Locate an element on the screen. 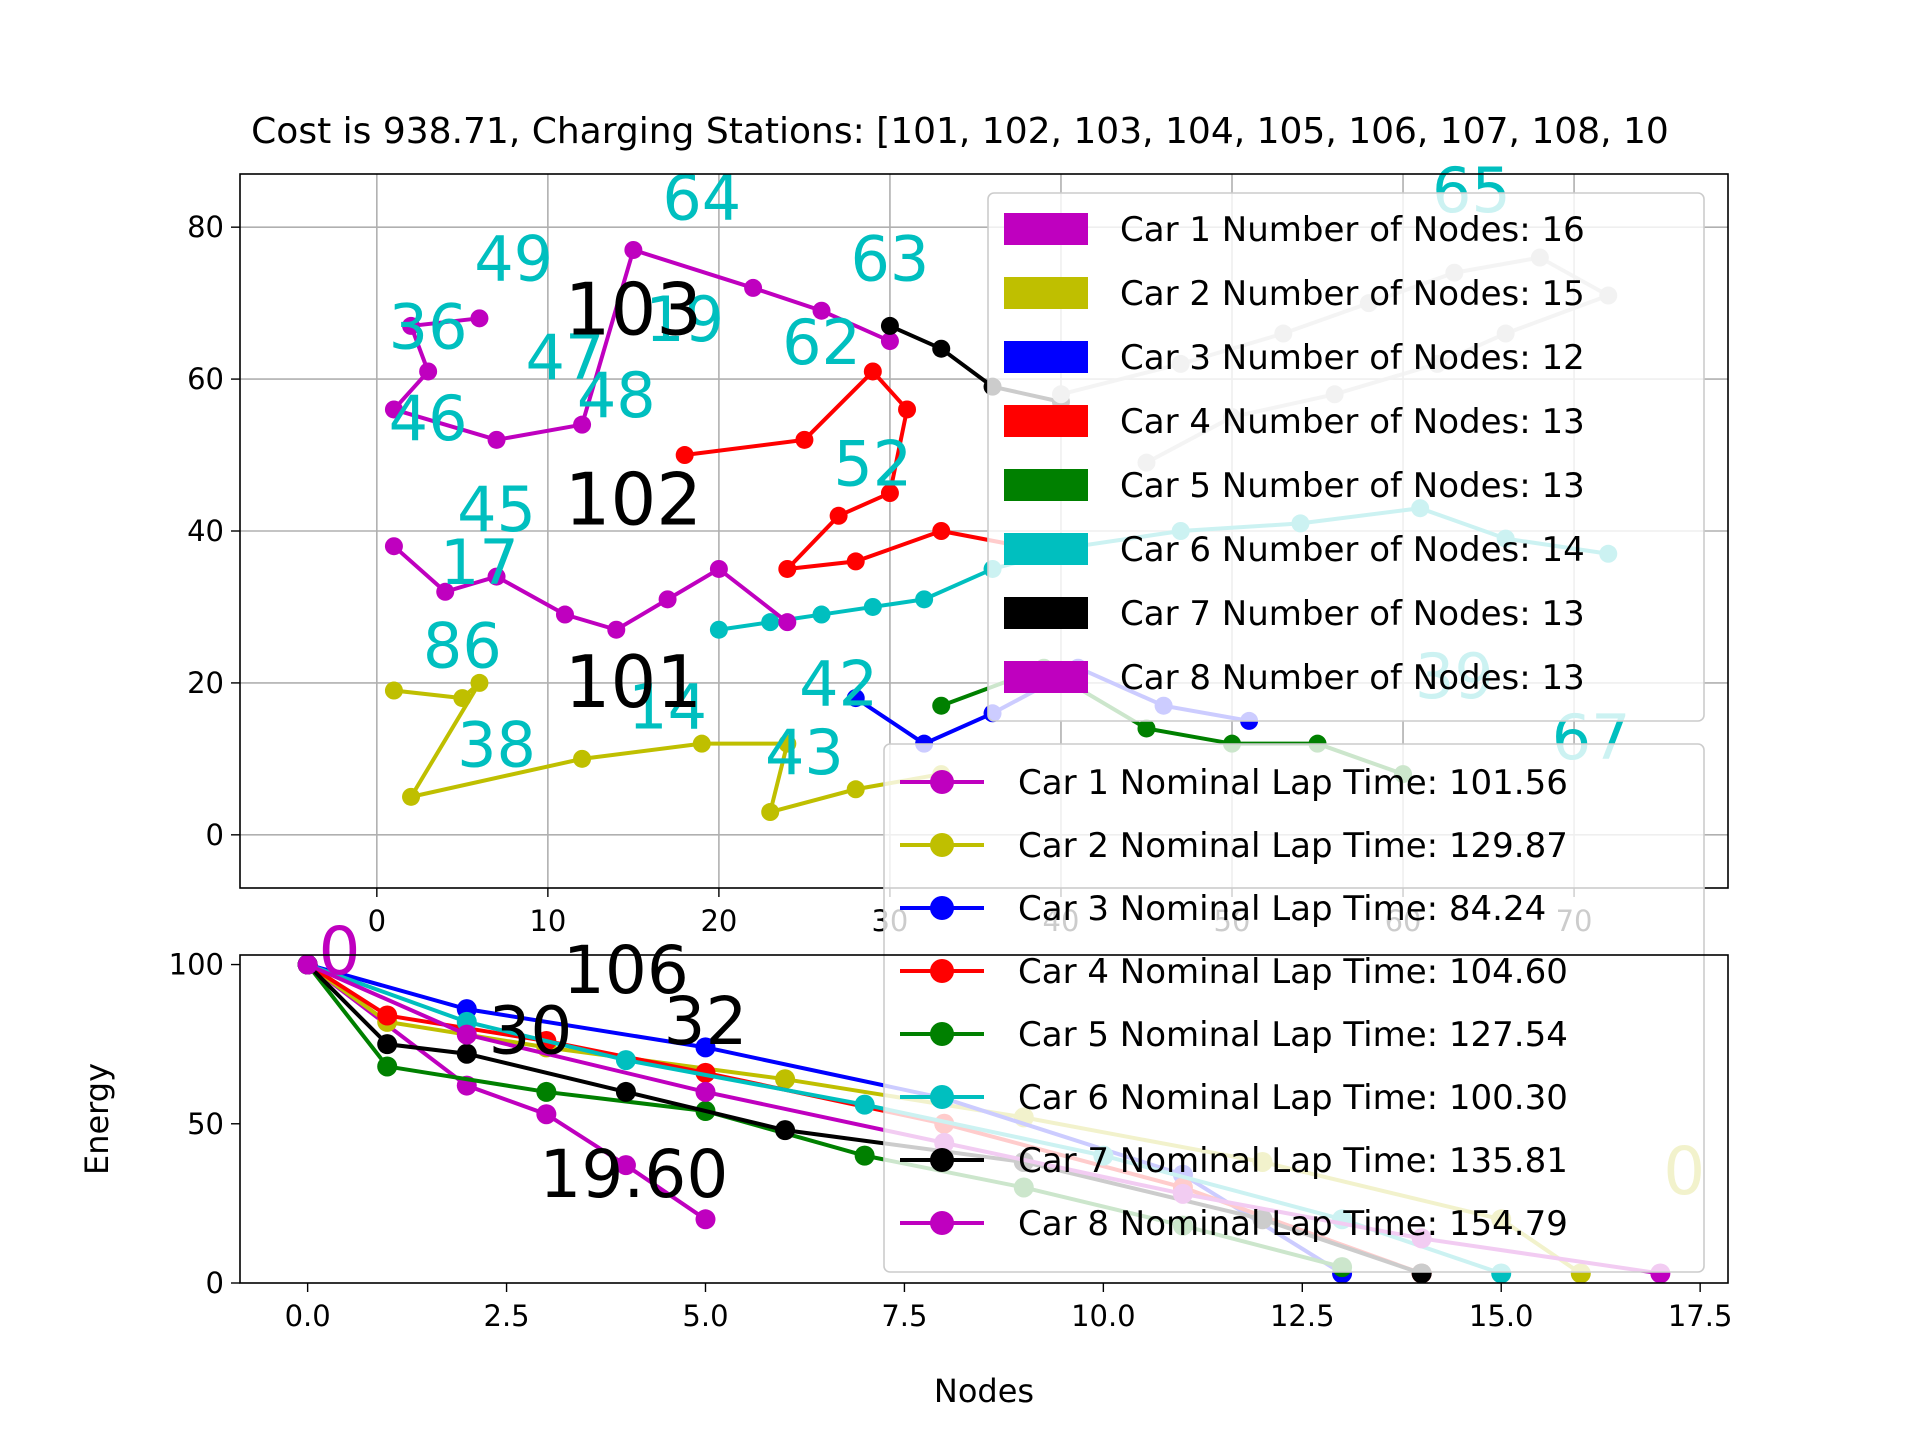 The image size is (1920, 1440). bottom-legend-label: Car 8 Nominal Lap Time: 154.79 is located at coordinates (1293, 1224).